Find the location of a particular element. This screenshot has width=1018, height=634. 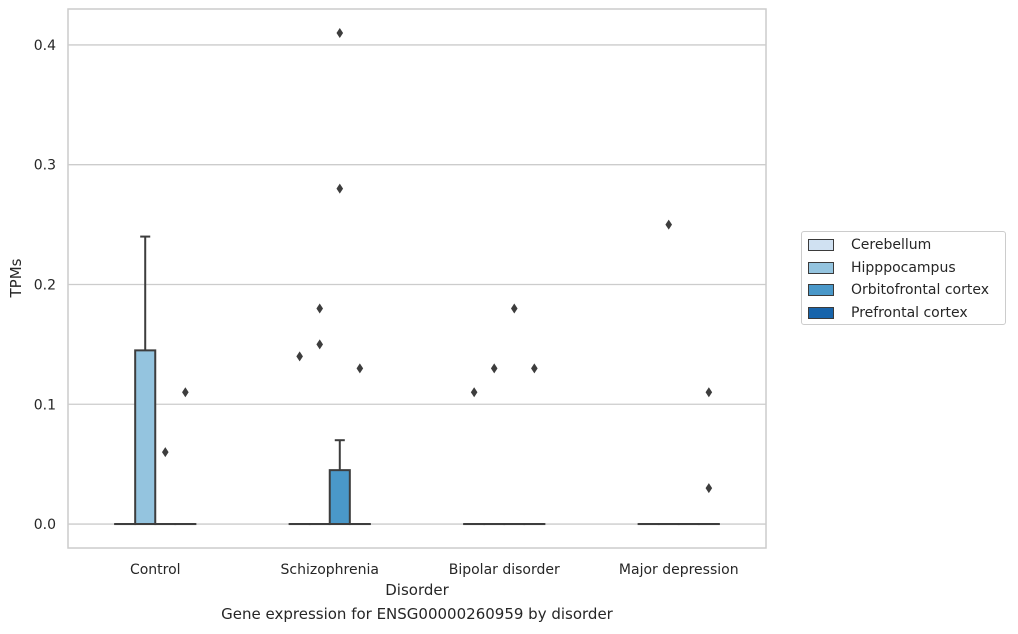

legend-item: Hipppocampus is located at coordinates (882, 268).